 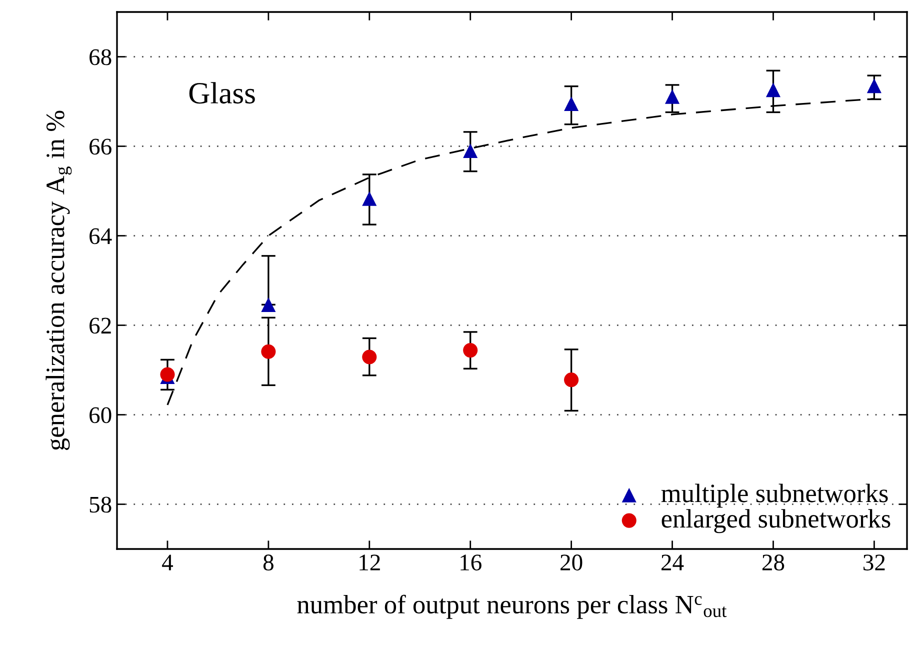 What do you see at coordinates (874, 562) in the screenshot?
I see `x-tick-label: 32` at bounding box center [874, 562].